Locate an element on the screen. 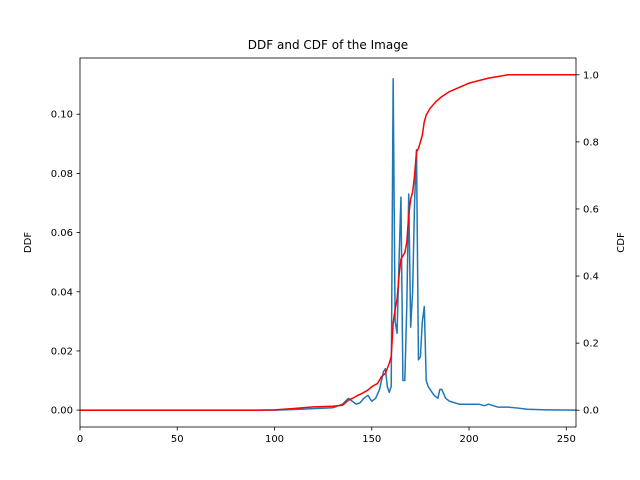  x-tick-label: 150 is located at coordinates (371, 439).